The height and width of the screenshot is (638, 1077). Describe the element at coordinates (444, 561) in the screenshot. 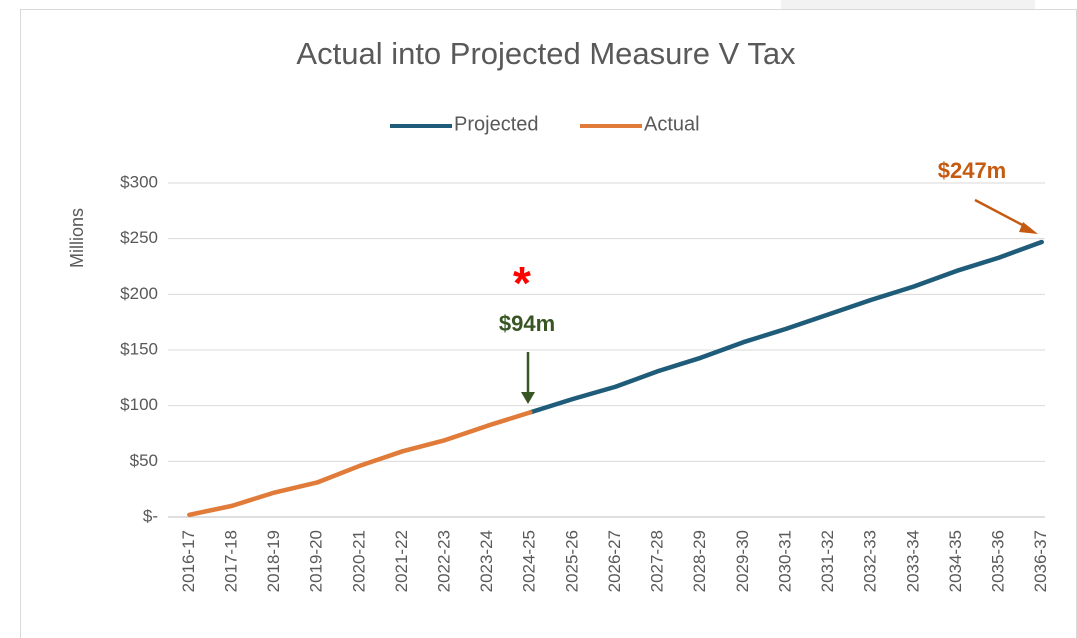

I see `x-tick-label: 2022-23` at that location.